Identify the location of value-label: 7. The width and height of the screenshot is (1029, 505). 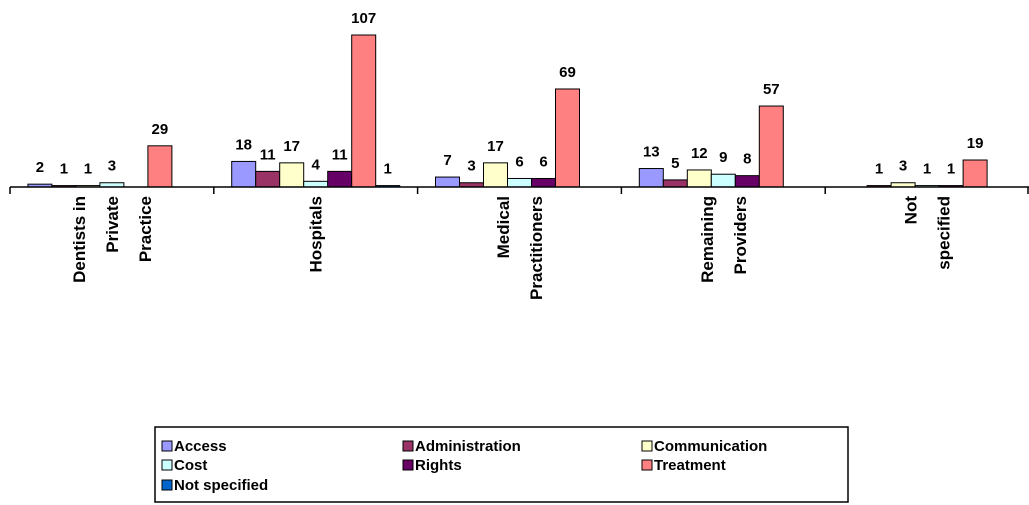
(447, 160).